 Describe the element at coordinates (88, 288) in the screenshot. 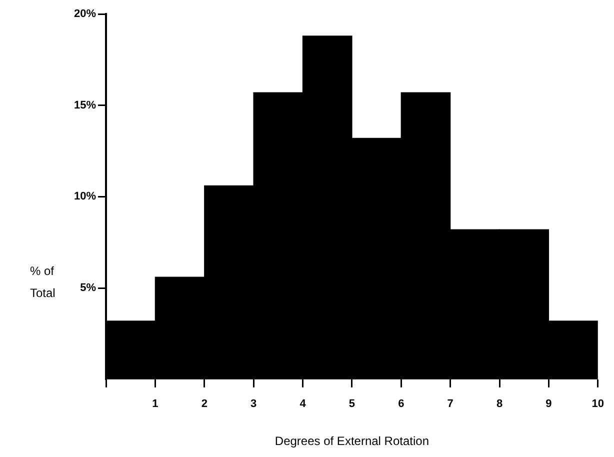

I see `y-tick-label: 5%` at that location.